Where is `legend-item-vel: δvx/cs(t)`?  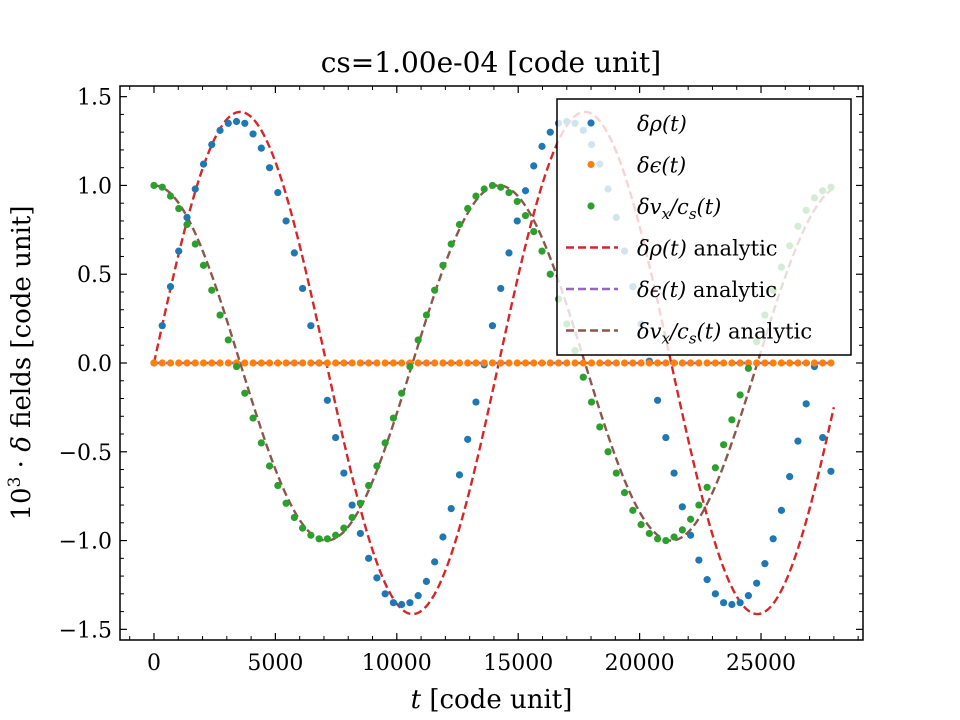 legend-item-vel: δvx/cs(t) is located at coordinates (654, 209).